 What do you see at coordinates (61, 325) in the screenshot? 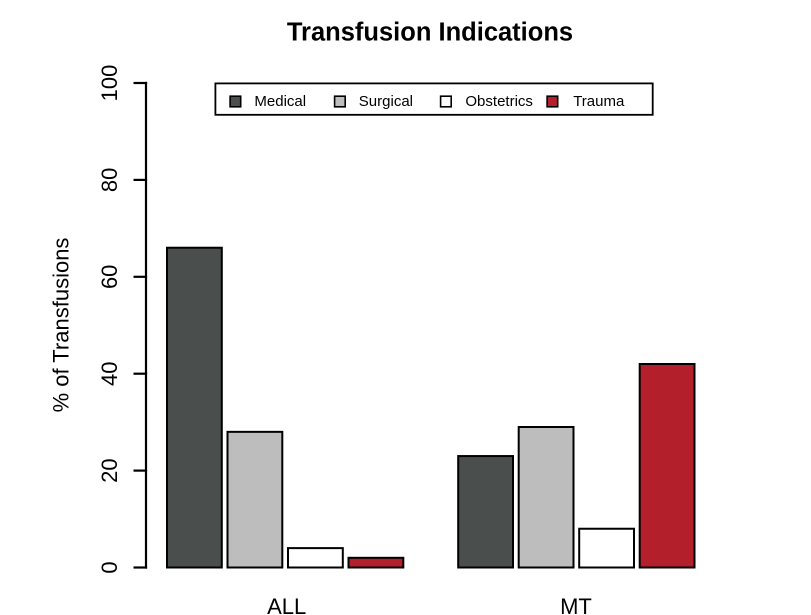
I see `svg-text: % of Transfusions` at bounding box center [61, 325].